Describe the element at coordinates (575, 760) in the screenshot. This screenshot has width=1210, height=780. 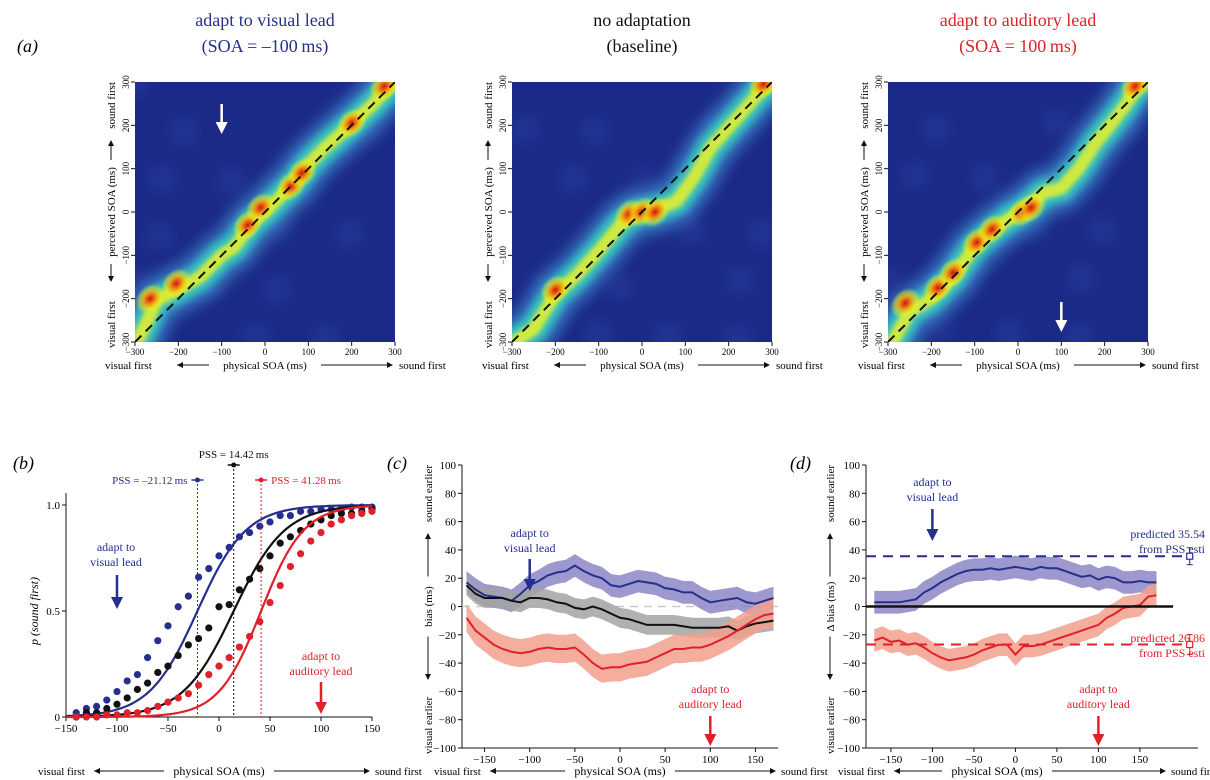
I see `x-tick-label: −50` at that location.